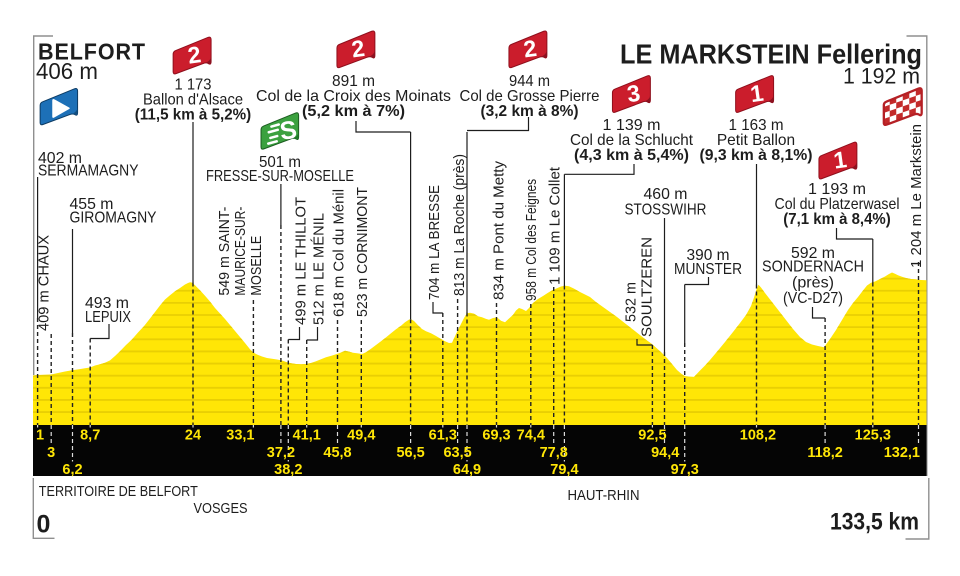 This screenshot has height=576, width=960. Describe the element at coordinates (917, 196) in the screenshot. I see `svg-text: 1 204 m Le Markstein` at that location.